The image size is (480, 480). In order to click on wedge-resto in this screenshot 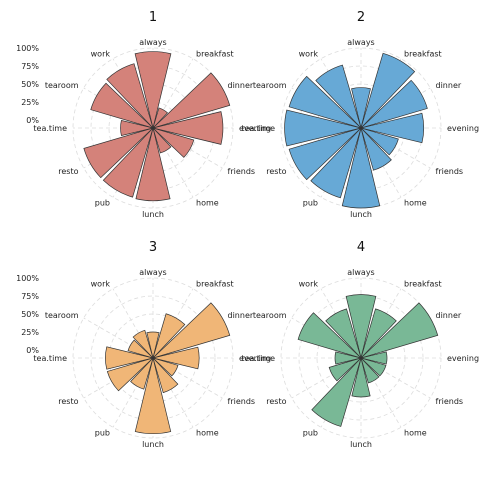, I will do `click(325, 154)`.